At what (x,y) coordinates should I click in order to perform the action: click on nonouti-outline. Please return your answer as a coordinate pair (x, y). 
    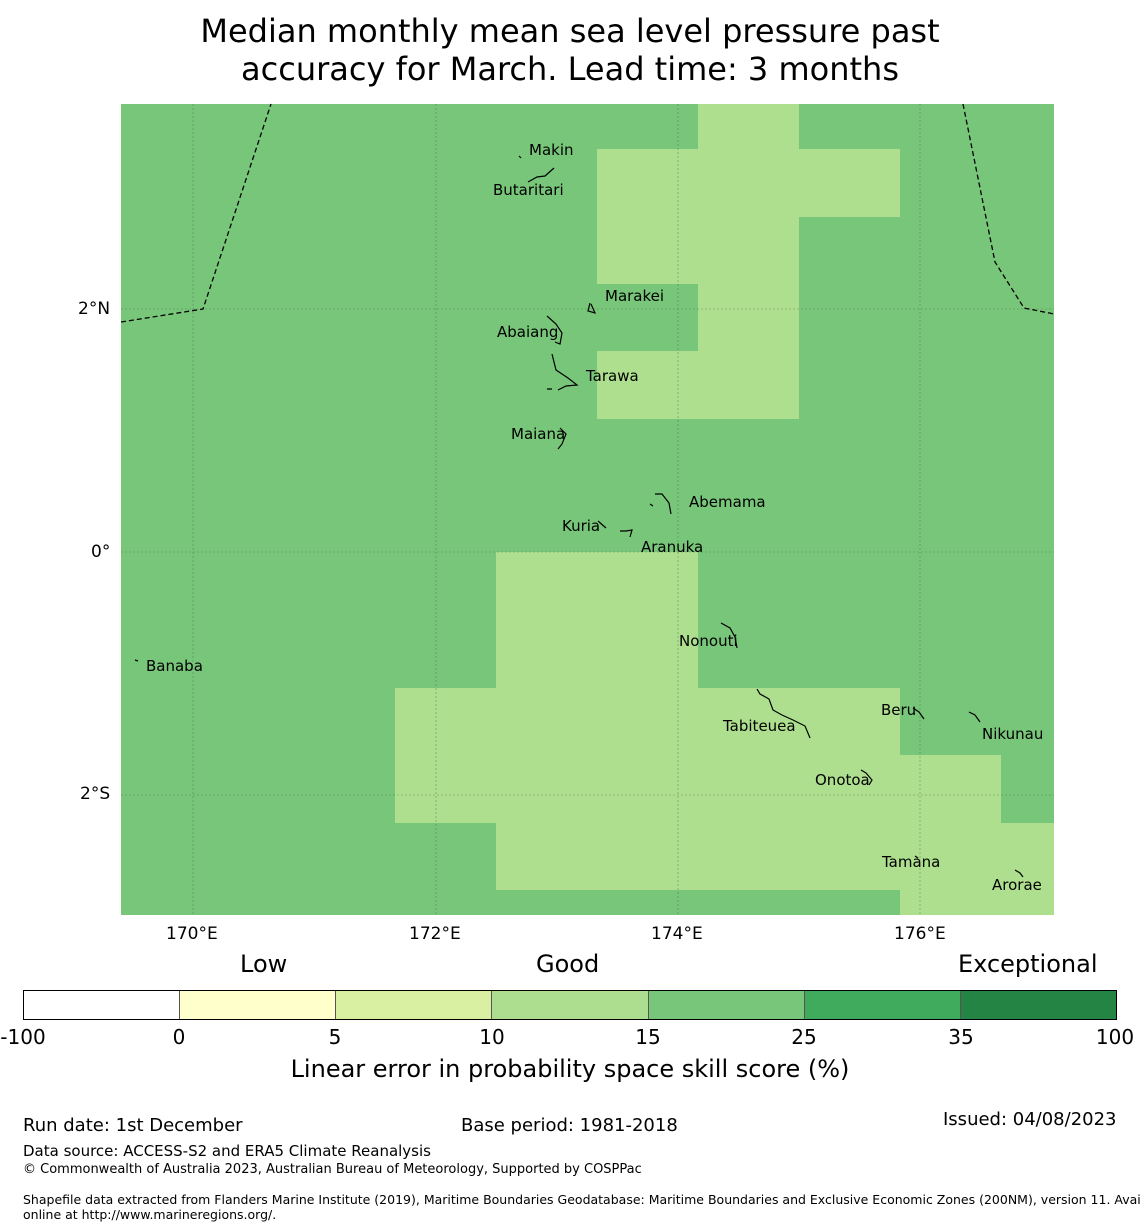
    Looking at the image, I should click on (729, 635).